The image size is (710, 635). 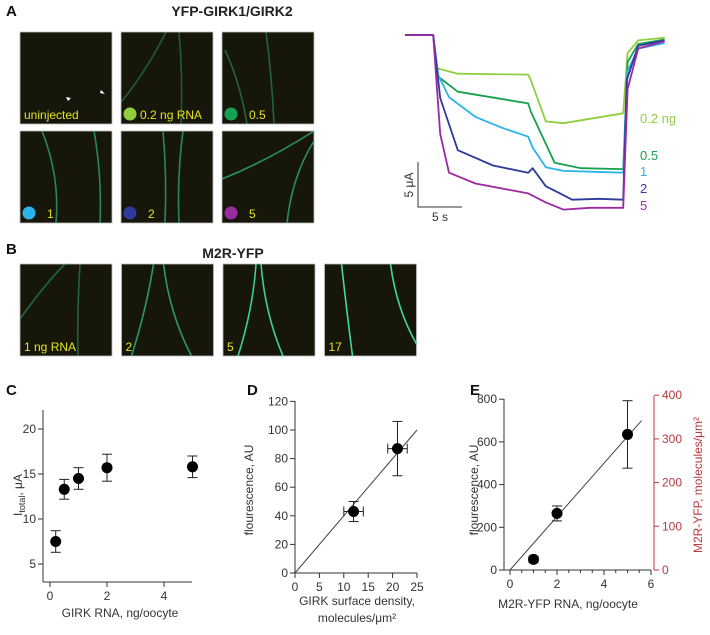 What do you see at coordinates (232, 11) in the screenshot?
I see `panel-a-title: YFP-GIRK1/GIRK2` at bounding box center [232, 11].